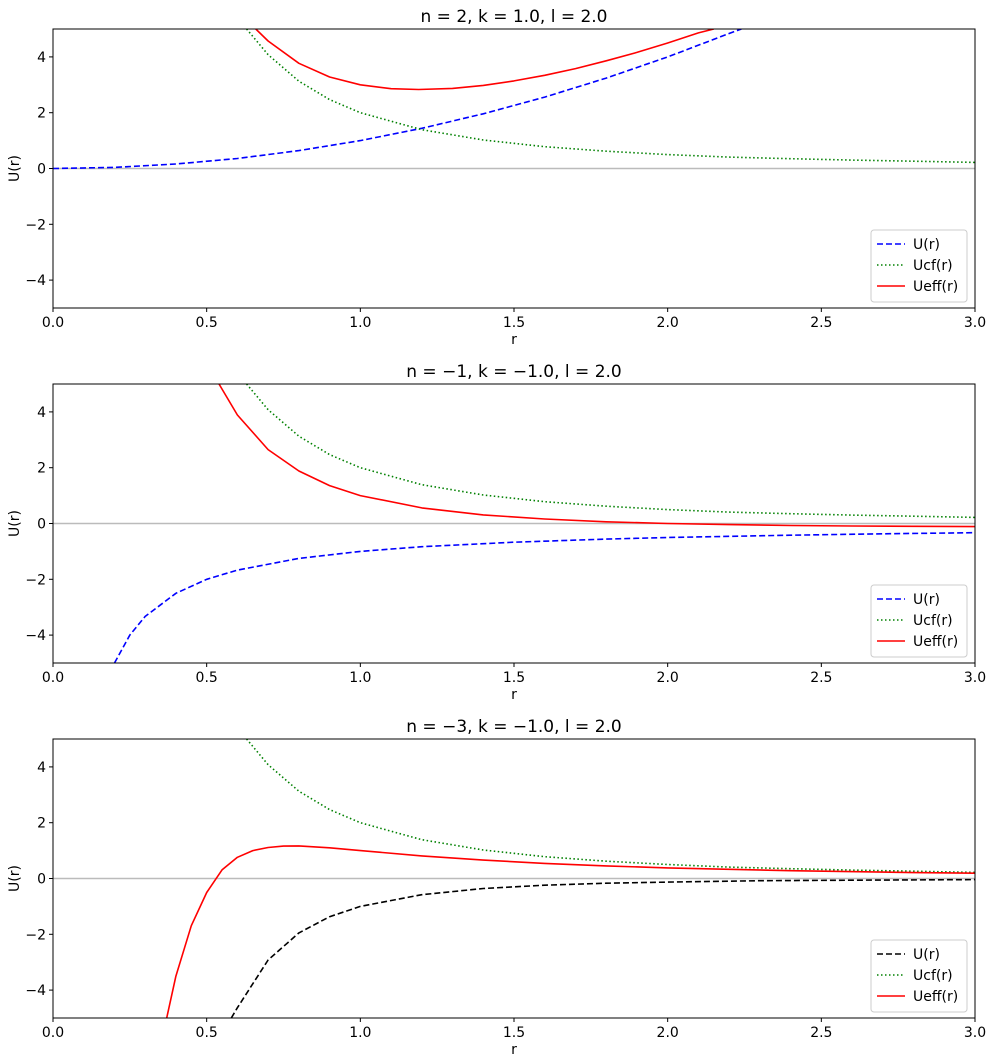 This screenshot has height=1064, width=992. What do you see at coordinates (514, 727) in the screenshot?
I see `chart-title: n = −3, k = −1.0, l = 2.0` at bounding box center [514, 727].